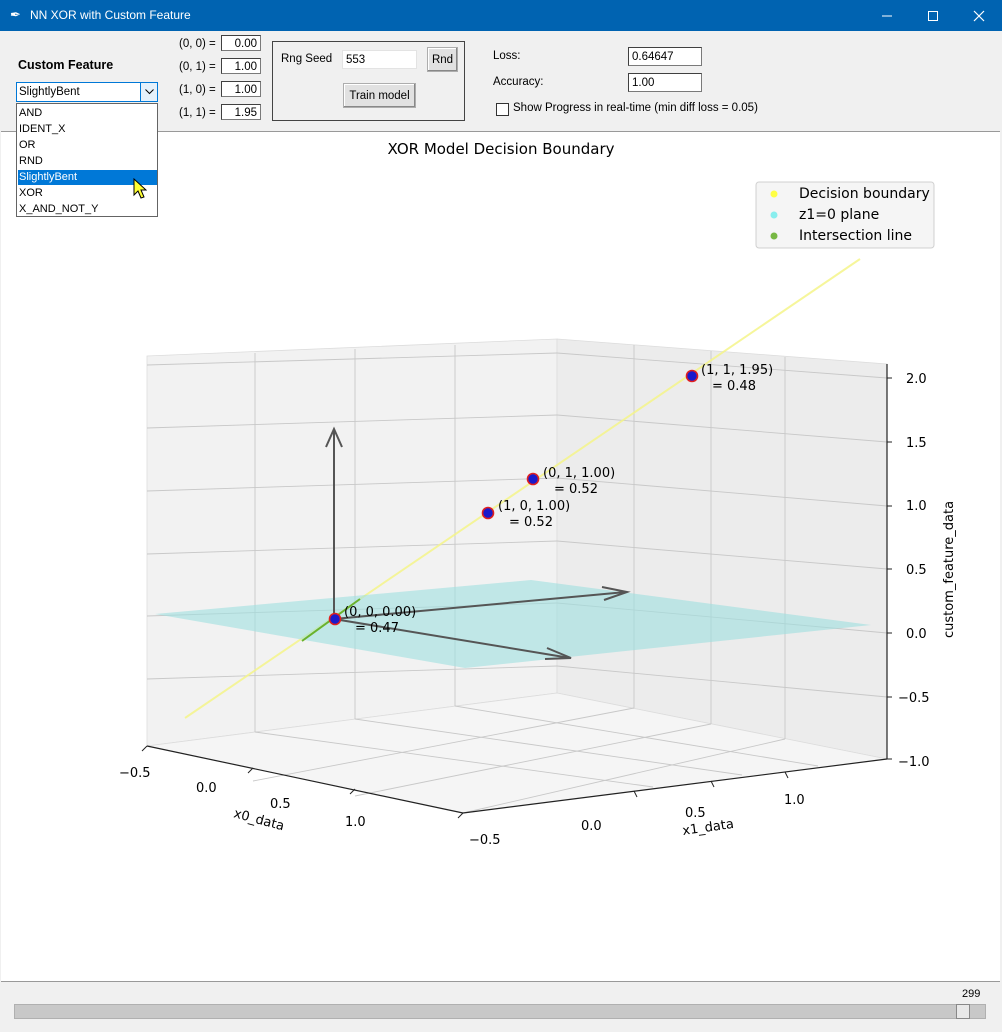 Image resolution: width=1002 pixels, height=1032 pixels. What do you see at coordinates (531, 522) in the screenshot?
I see `point-value-10: = 0.52` at bounding box center [531, 522].